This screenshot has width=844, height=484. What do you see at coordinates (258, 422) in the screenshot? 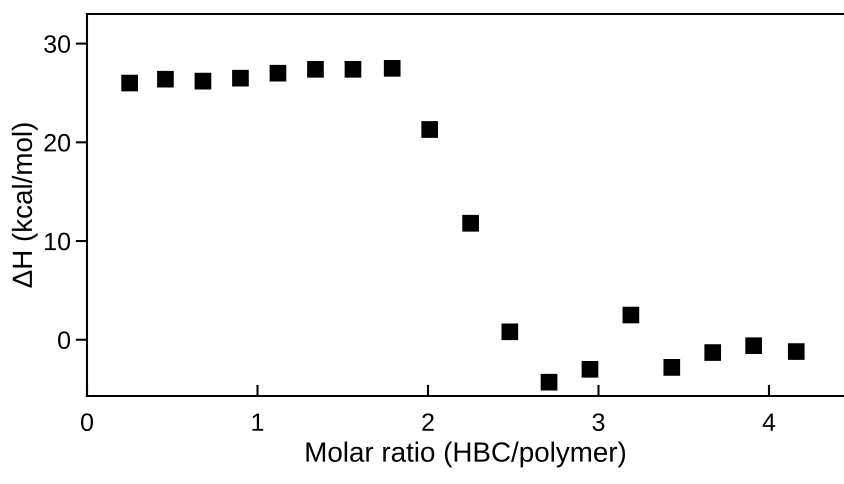
I see `x-tick-label: 1` at bounding box center [258, 422].